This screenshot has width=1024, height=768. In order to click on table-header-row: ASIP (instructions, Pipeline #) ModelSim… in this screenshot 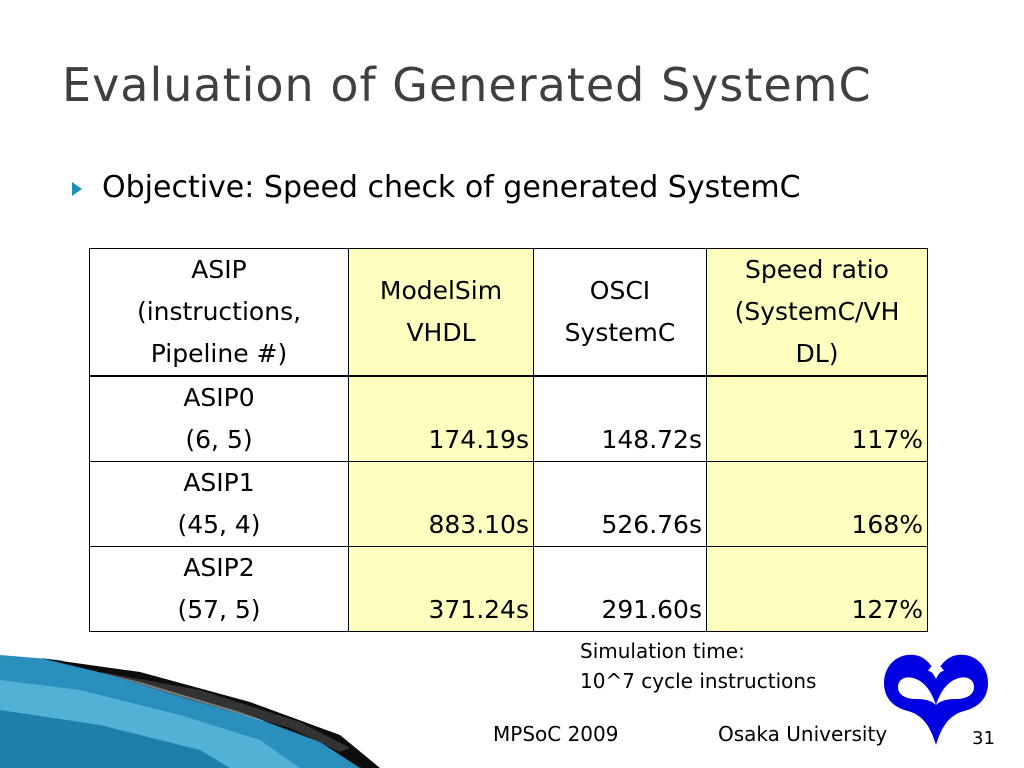, I will do `click(508, 312)`.